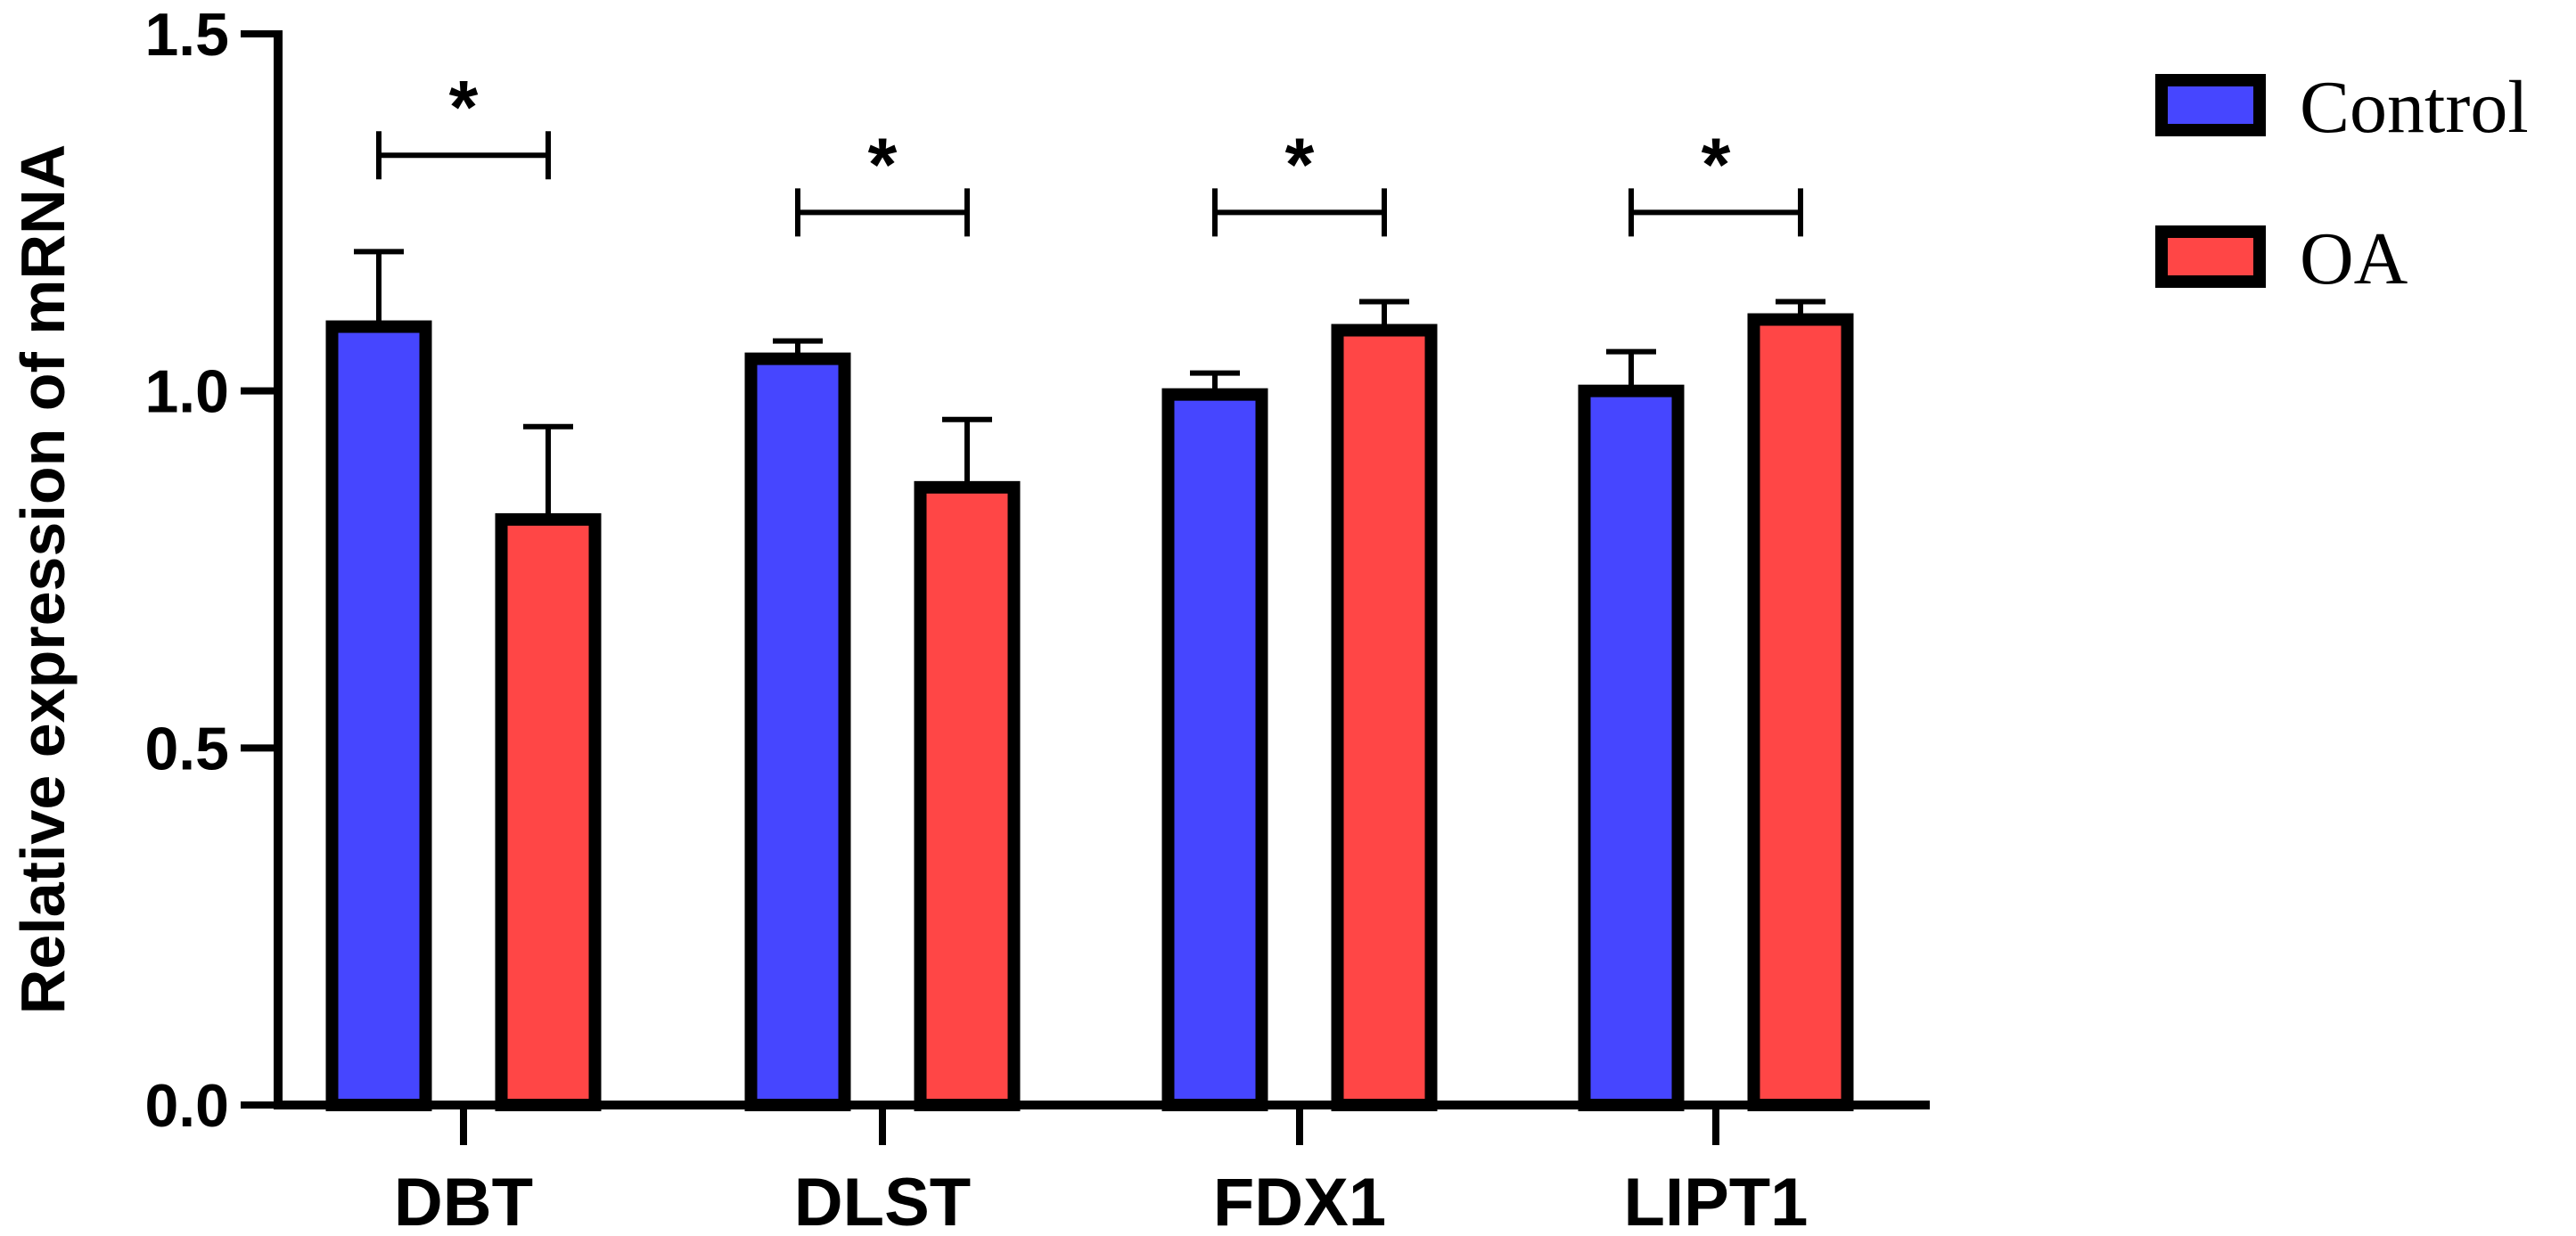  What do you see at coordinates (2354, 258) in the screenshot?
I see `legend-label: OA` at bounding box center [2354, 258].